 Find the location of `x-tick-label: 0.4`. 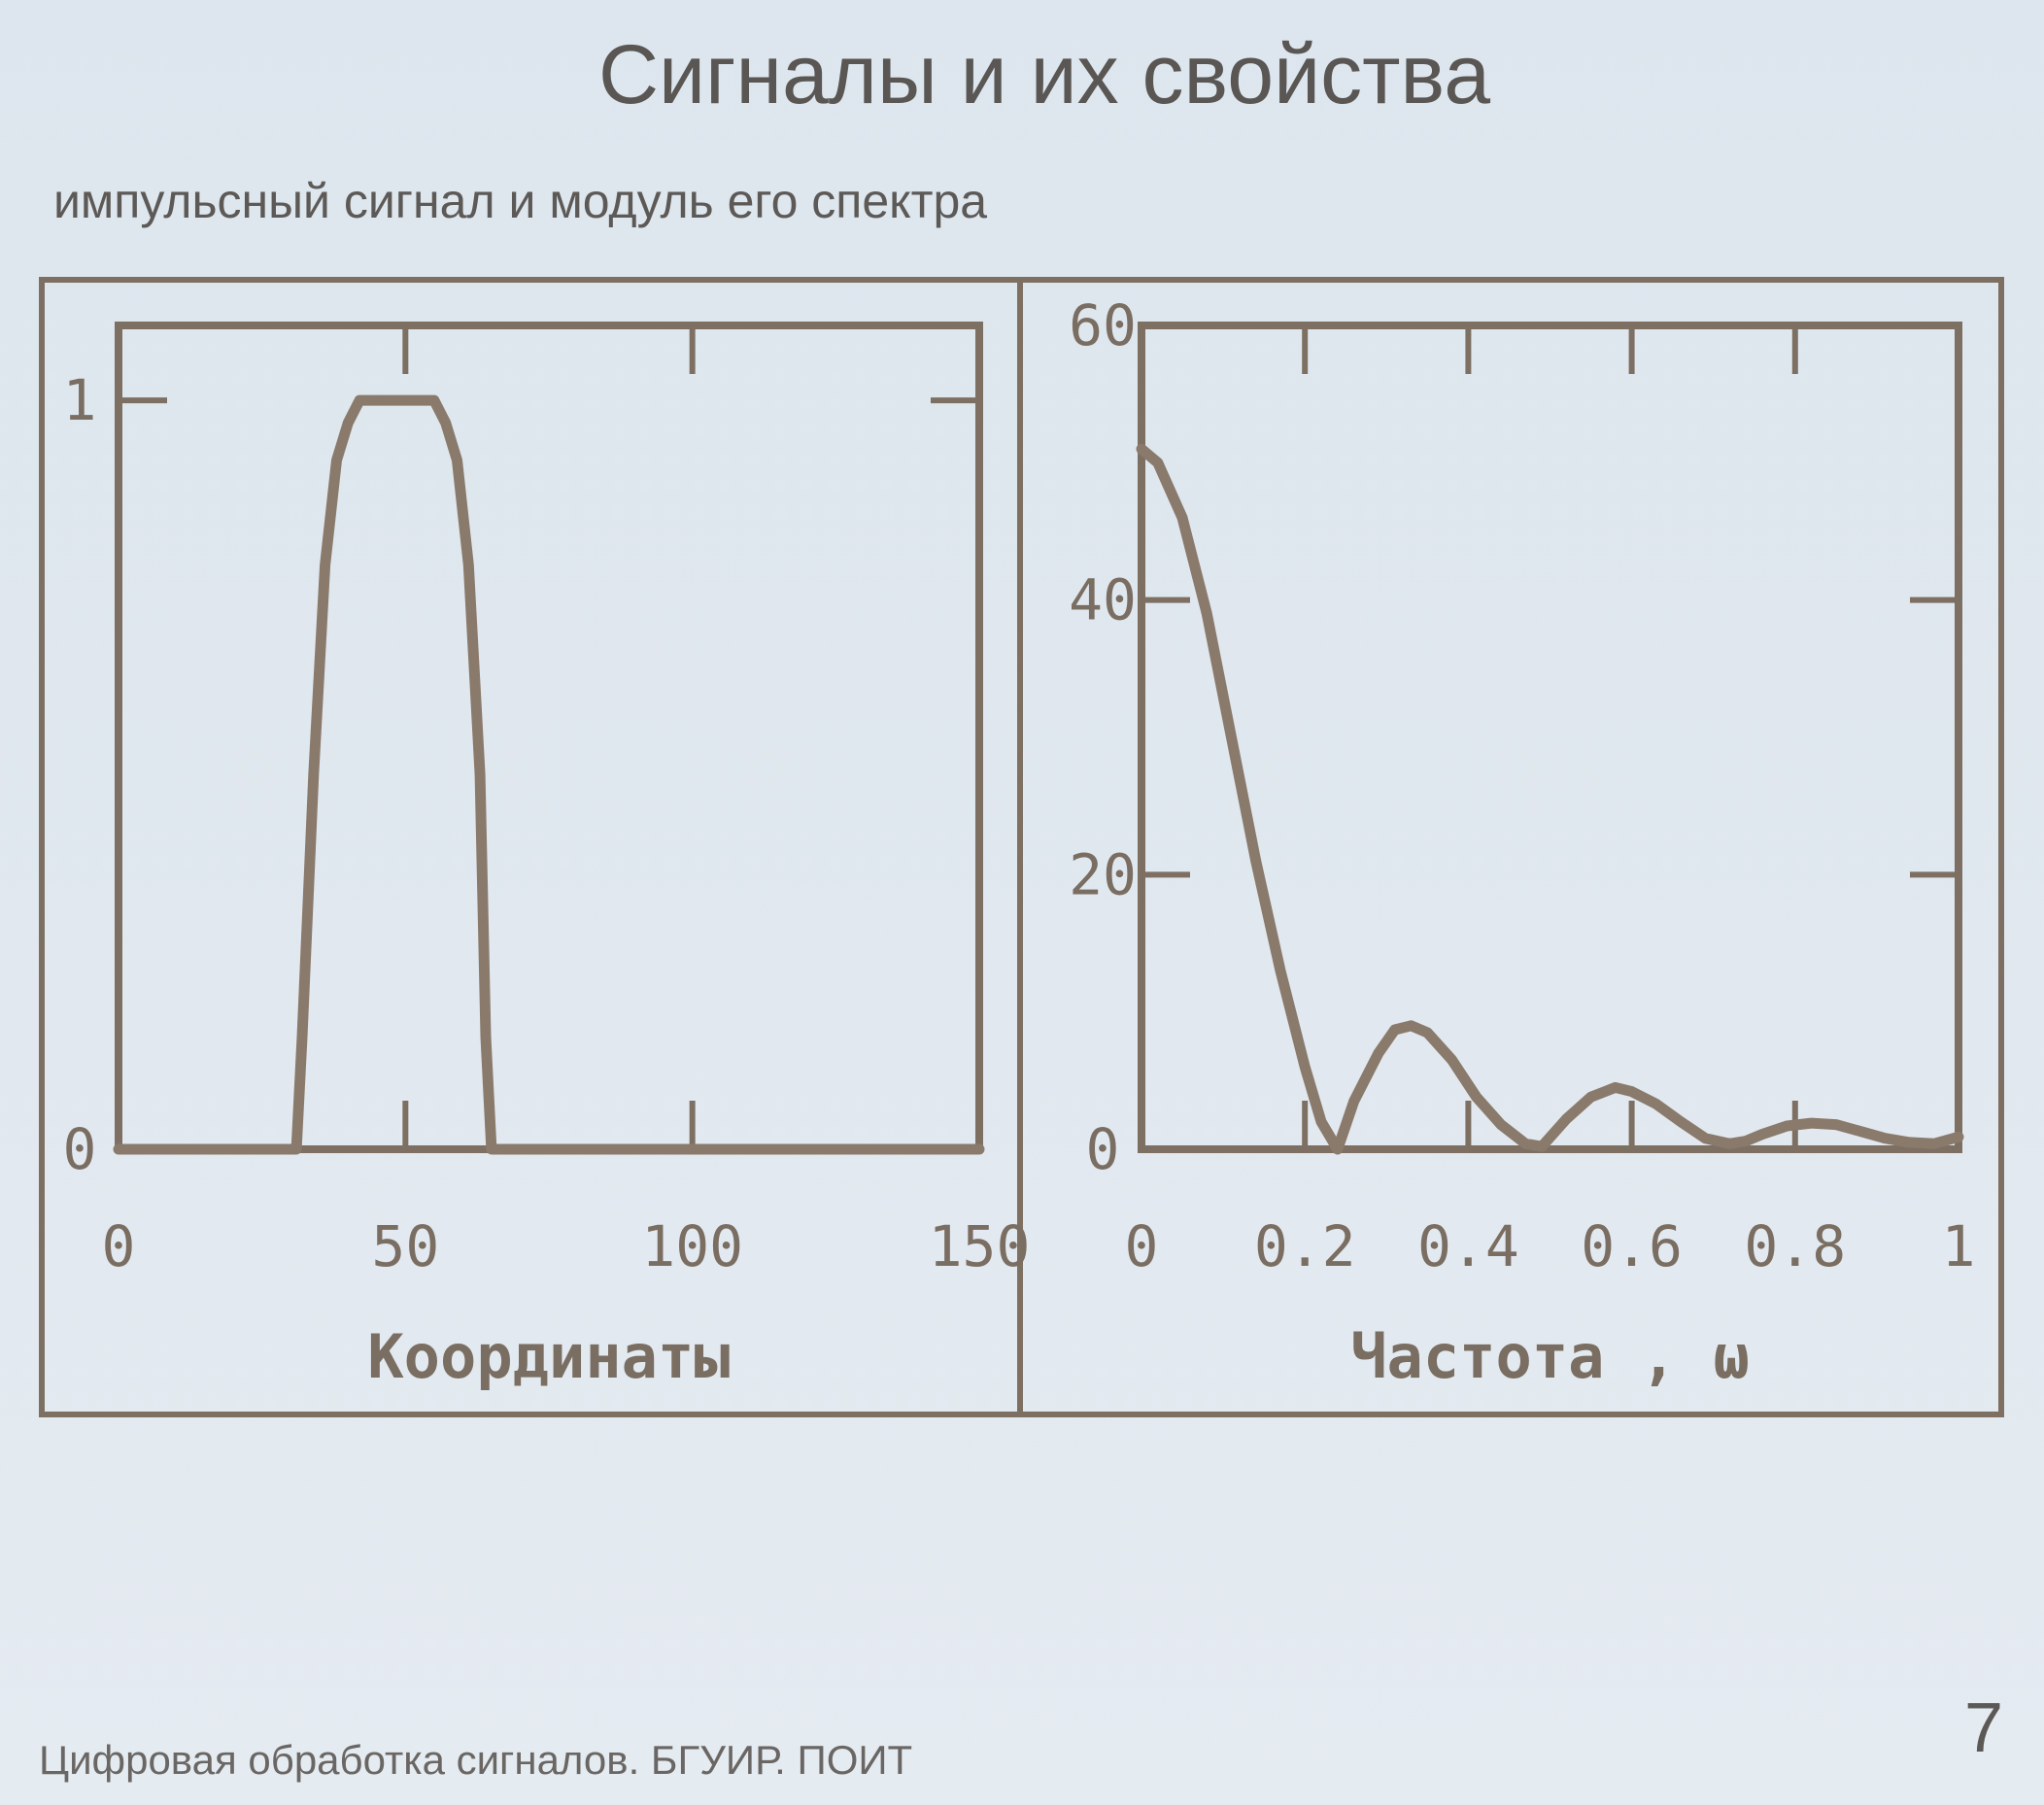

x-tick-label: 0.4 is located at coordinates (1468, 1246).